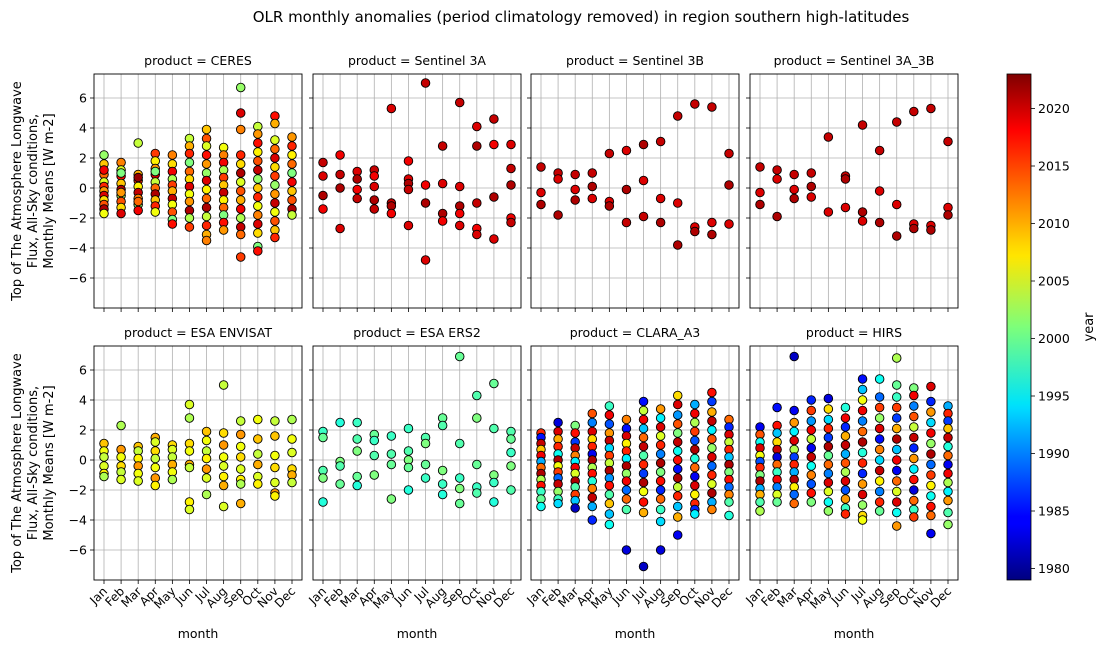 This screenshot has width=1105, height=651. I want to click on colorbar-tick-label: 1980, so click(1054, 568).